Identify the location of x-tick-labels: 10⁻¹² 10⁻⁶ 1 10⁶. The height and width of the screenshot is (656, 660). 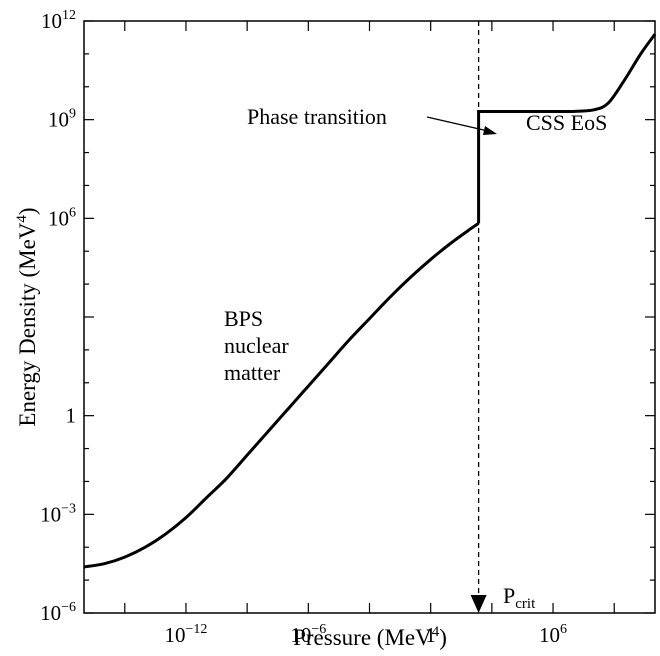
(366, 634).